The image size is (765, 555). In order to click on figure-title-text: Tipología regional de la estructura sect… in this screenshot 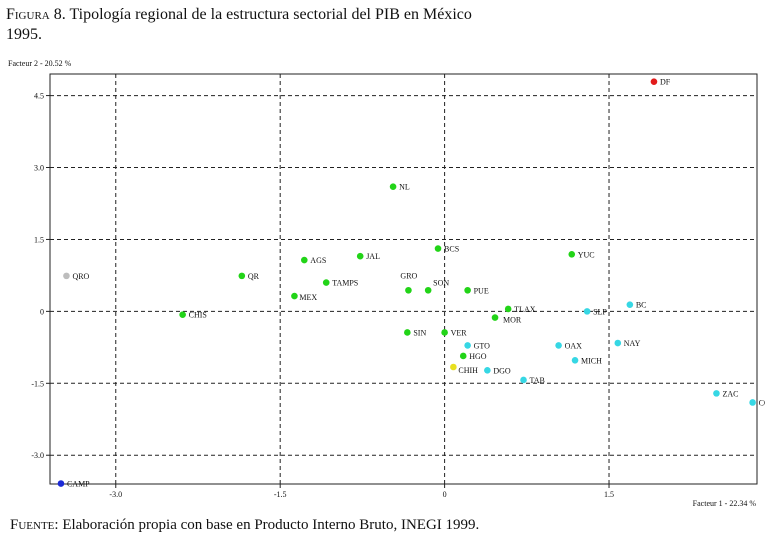, I will do `click(270, 14)`.